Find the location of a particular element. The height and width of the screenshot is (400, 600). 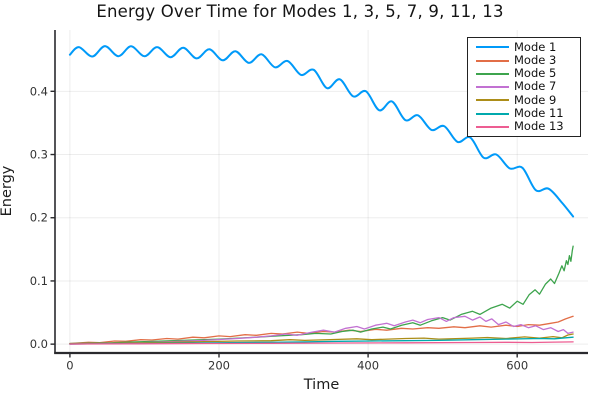

legend-label: Mode 5 is located at coordinates (535, 73).